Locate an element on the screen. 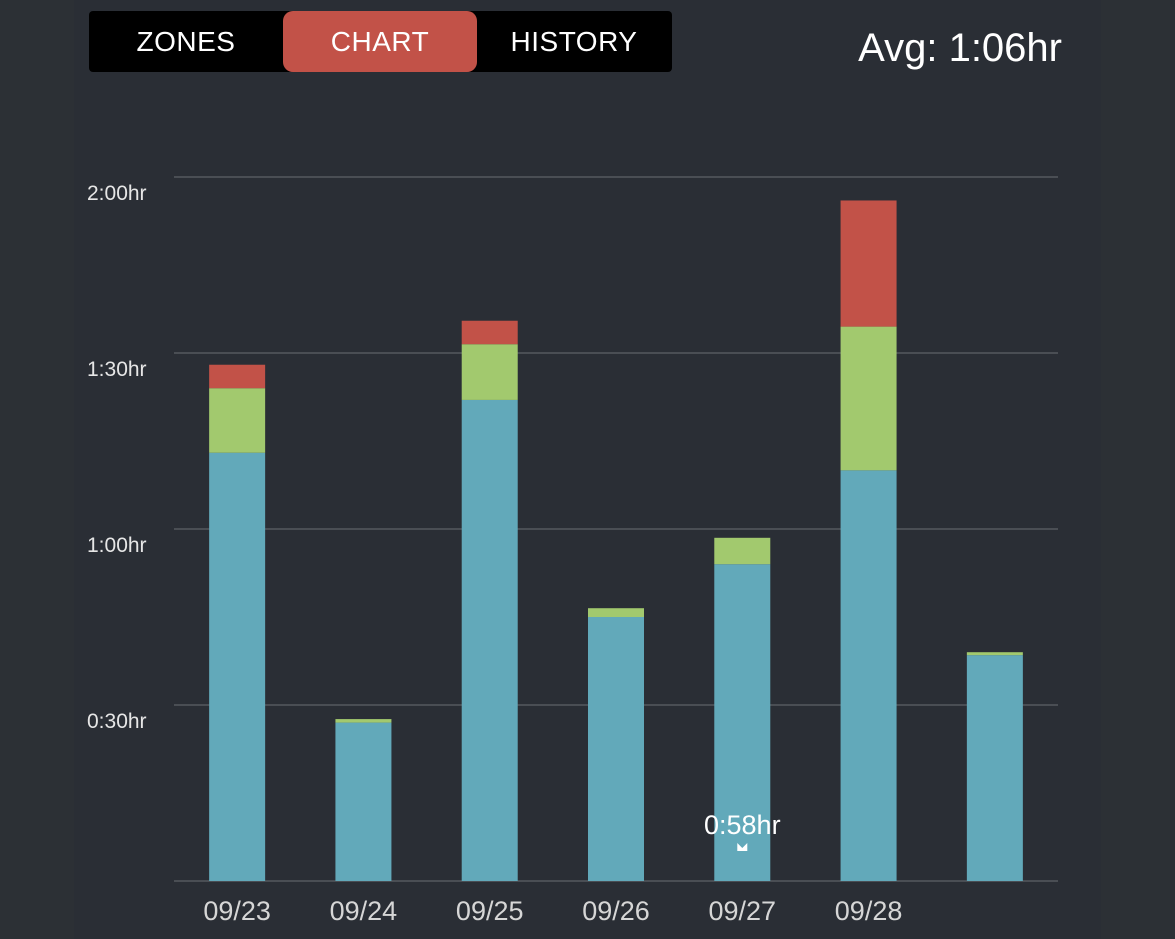 The image size is (1175, 939). y-tick-label: 1:00hr is located at coordinates (117, 545).